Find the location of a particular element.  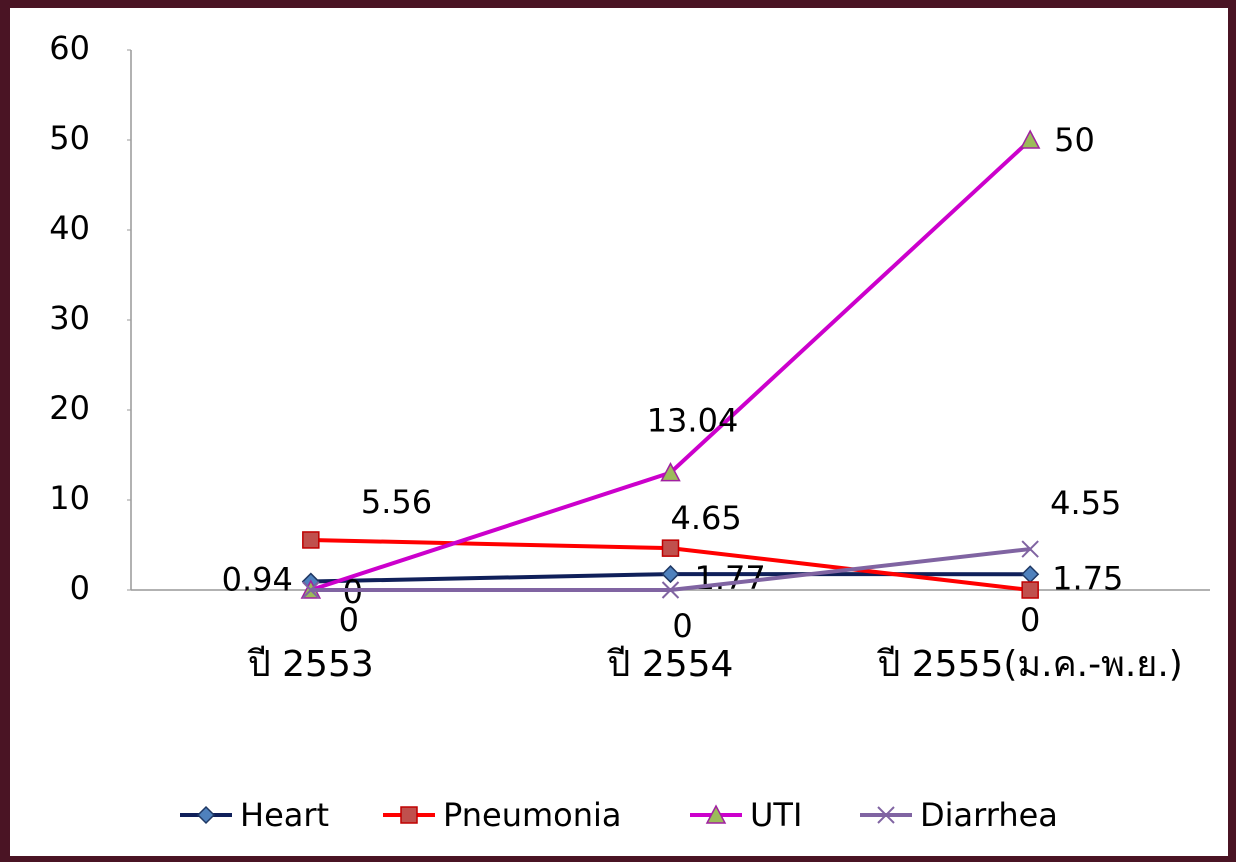

x-tick-label-box: ปี 2553 is located at coordinates (310, 664).